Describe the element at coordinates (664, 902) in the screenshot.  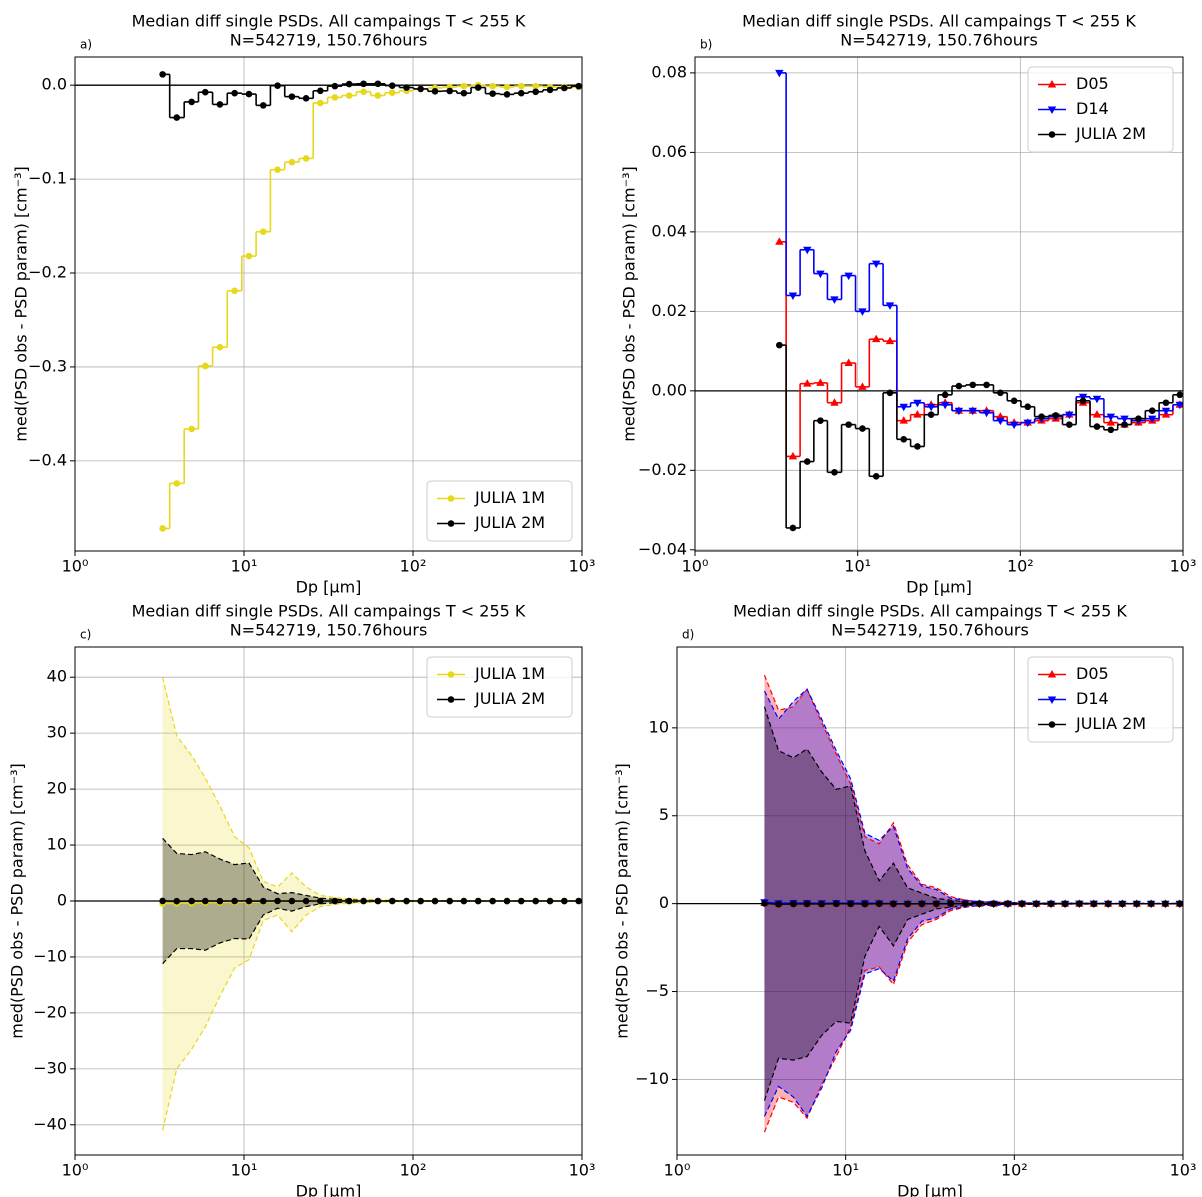
I see `y-tick-label: 0` at that location.